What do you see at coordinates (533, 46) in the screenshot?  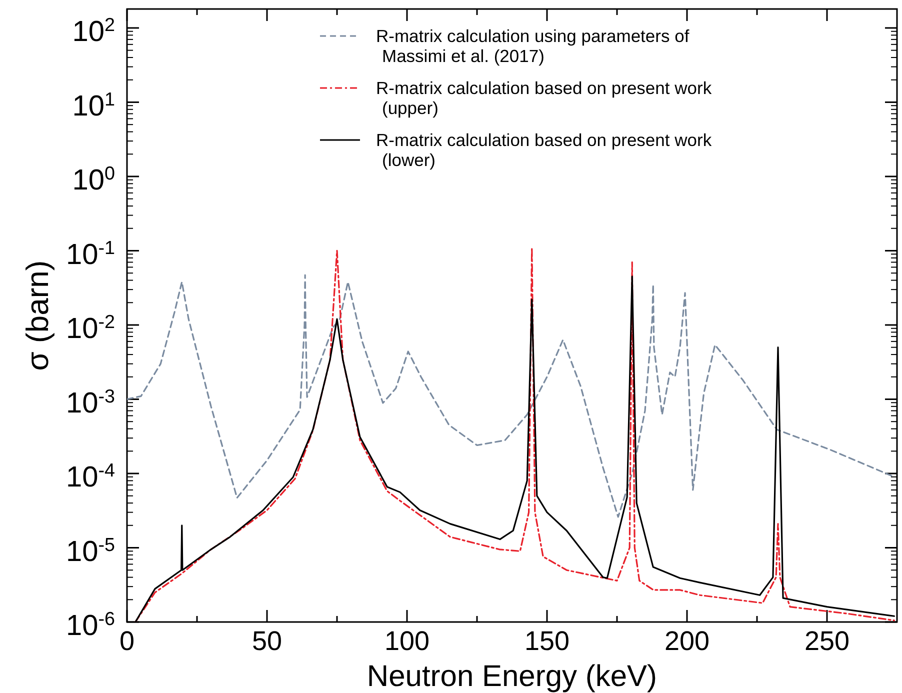 I see `legend-label: R-matrix calculation using parameters of Massimi et al. (2017)` at bounding box center [533, 46].